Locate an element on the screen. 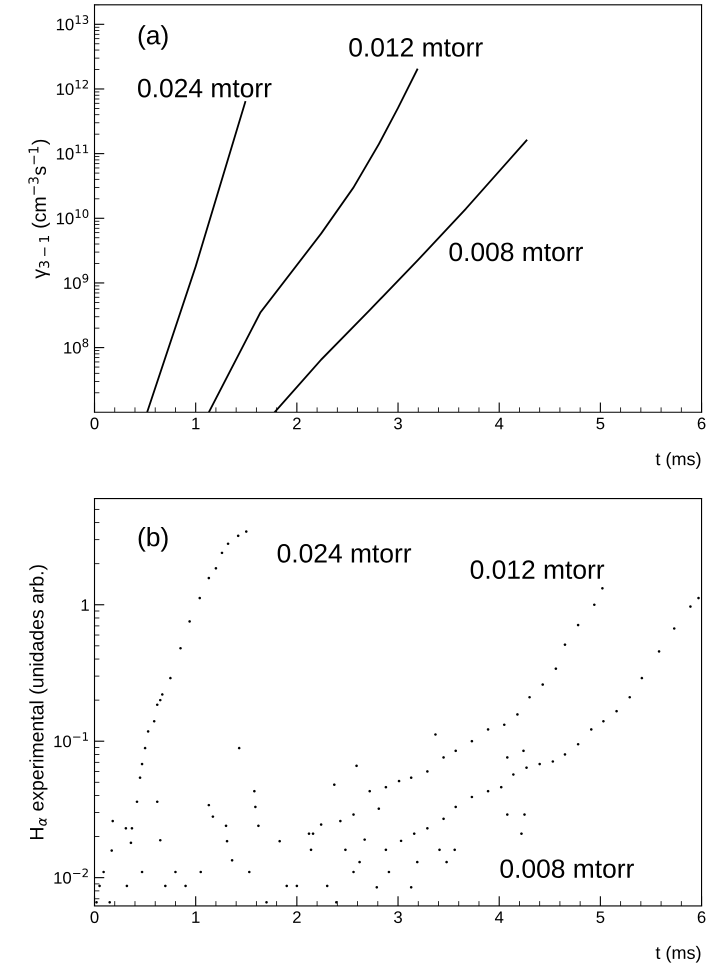  x-tick-label: 4 is located at coordinates (499, 917).